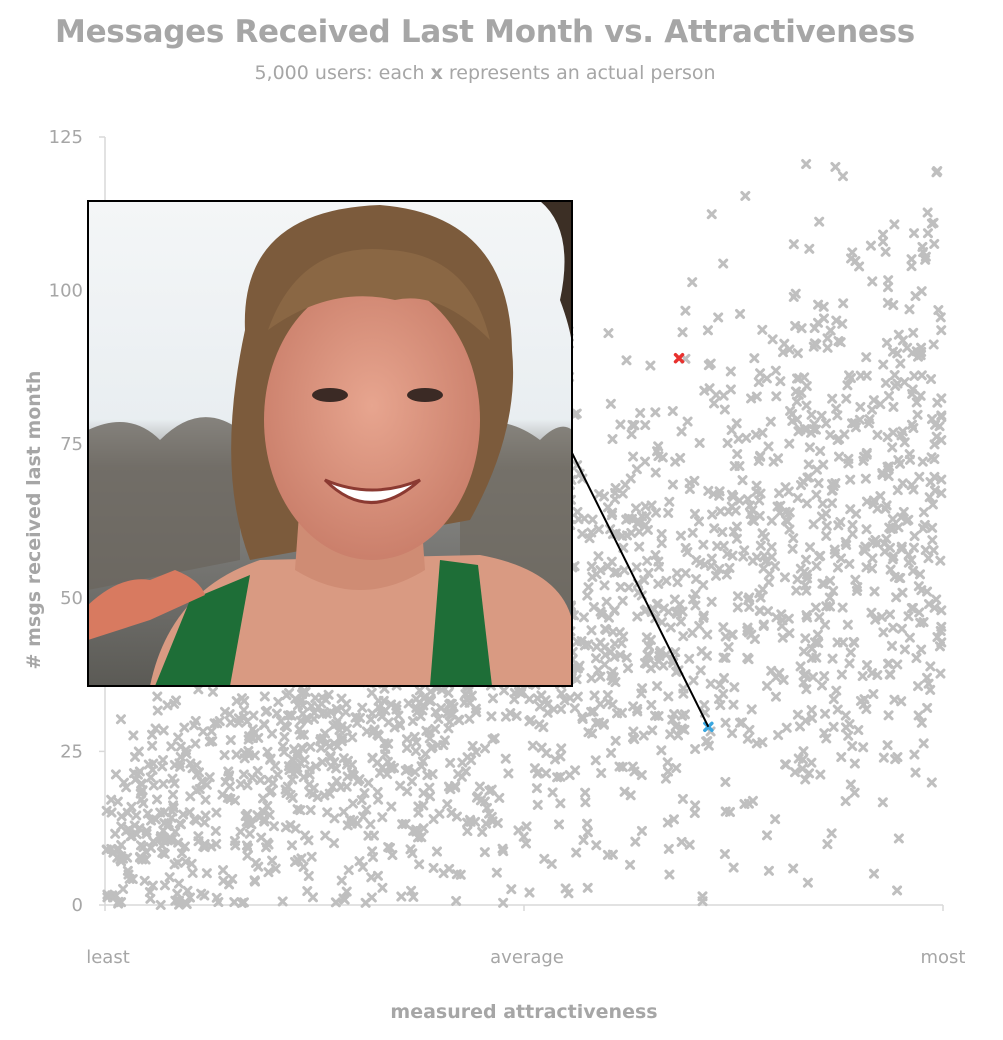  Describe the element at coordinates (436, 73) in the screenshot. I see `subtitle-x: x` at that location.